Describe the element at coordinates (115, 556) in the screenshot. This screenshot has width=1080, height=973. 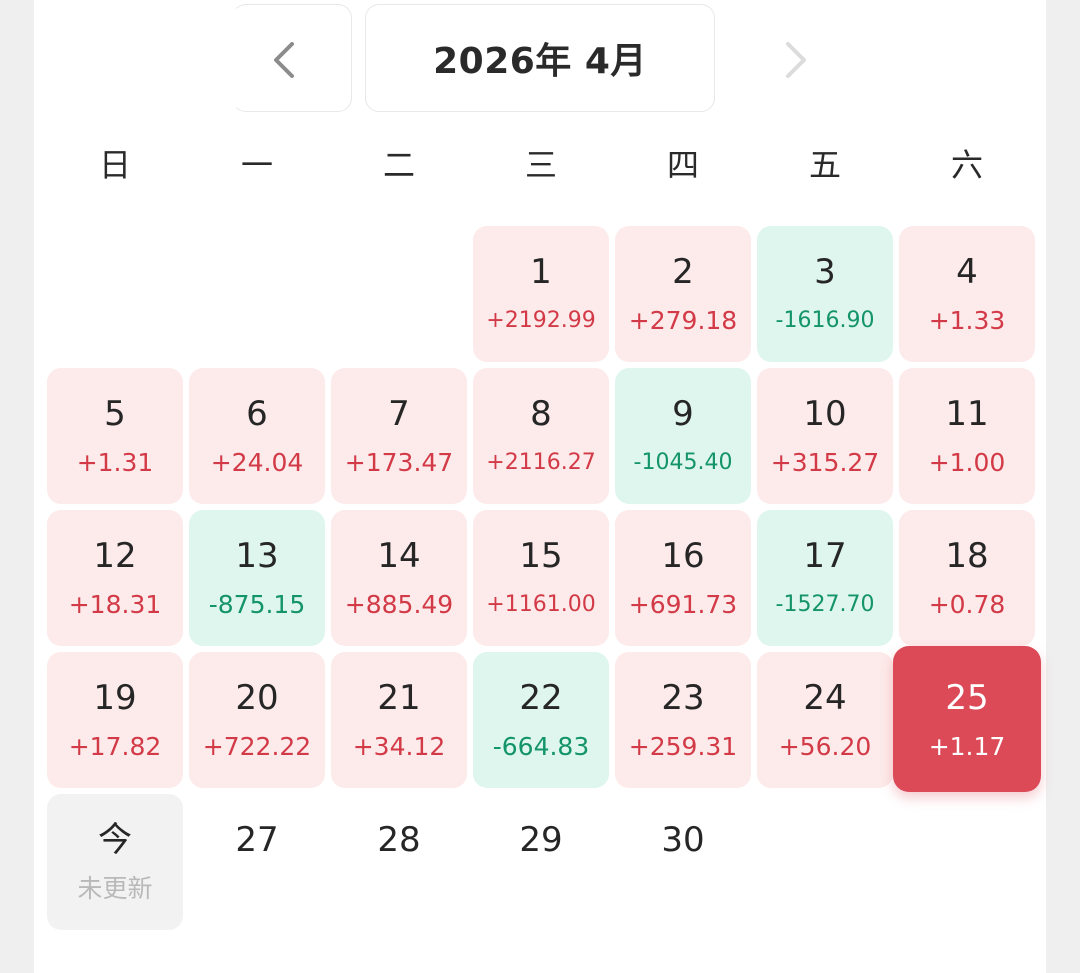
I see `day-number: 12` at that location.